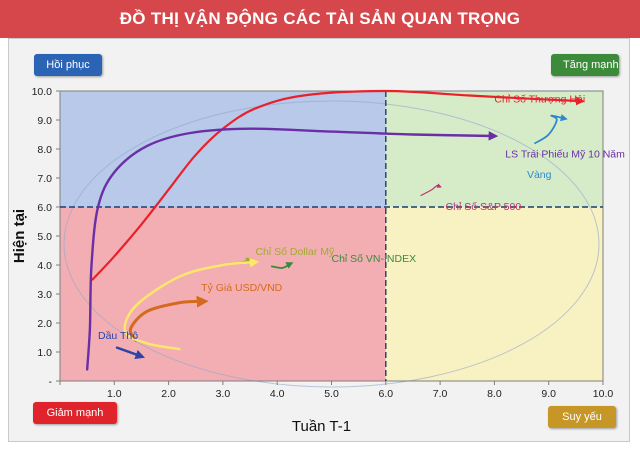 This screenshot has width=640, height=450. What do you see at coordinates (582, 417) in the screenshot?
I see `quadrant-badge-weak: Suy yếu` at bounding box center [582, 417].